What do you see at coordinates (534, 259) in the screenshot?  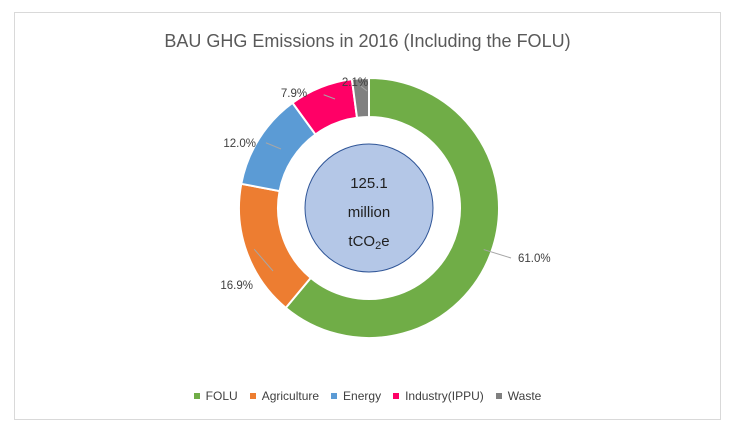 I see `data-label: 61.0%` at bounding box center [534, 259].